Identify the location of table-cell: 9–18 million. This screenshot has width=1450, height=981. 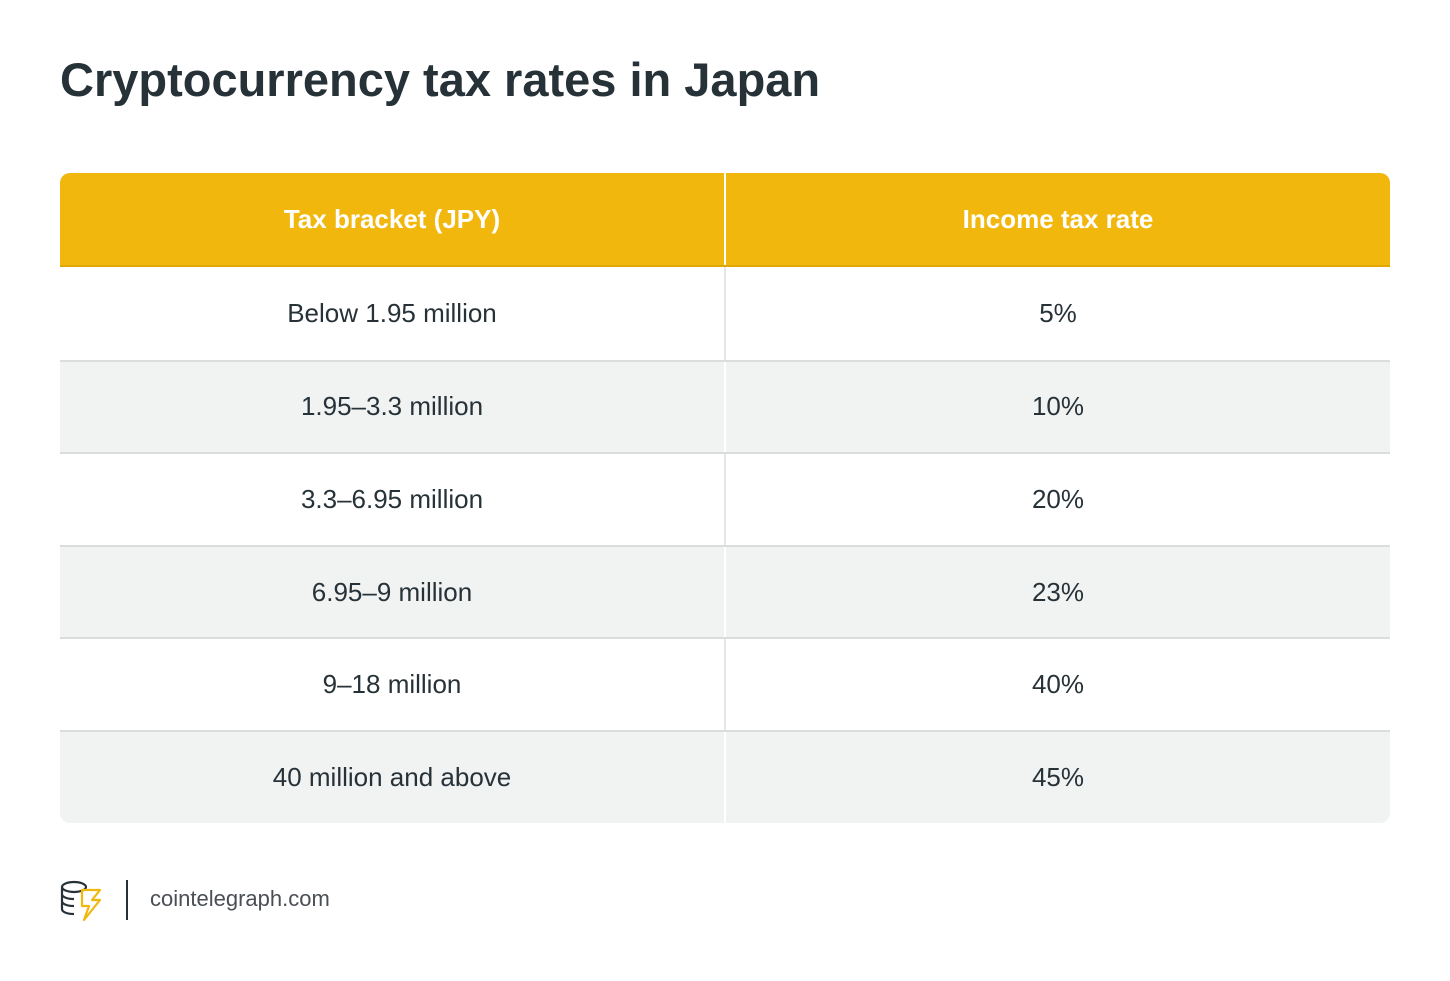
(392, 684).